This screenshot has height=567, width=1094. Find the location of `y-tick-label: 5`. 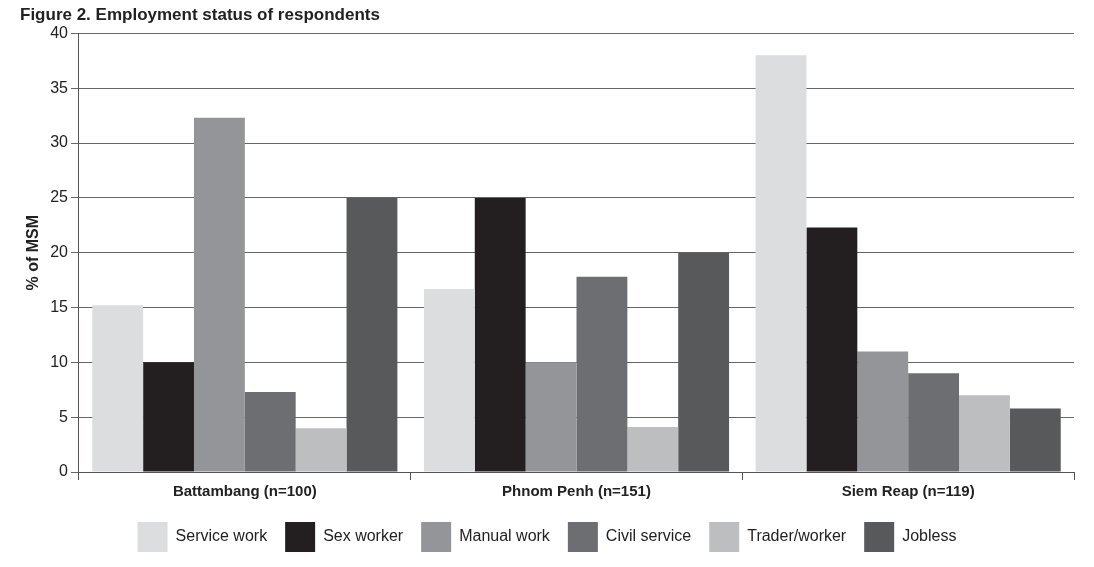

y-tick-label: 5 is located at coordinates (64, 416).